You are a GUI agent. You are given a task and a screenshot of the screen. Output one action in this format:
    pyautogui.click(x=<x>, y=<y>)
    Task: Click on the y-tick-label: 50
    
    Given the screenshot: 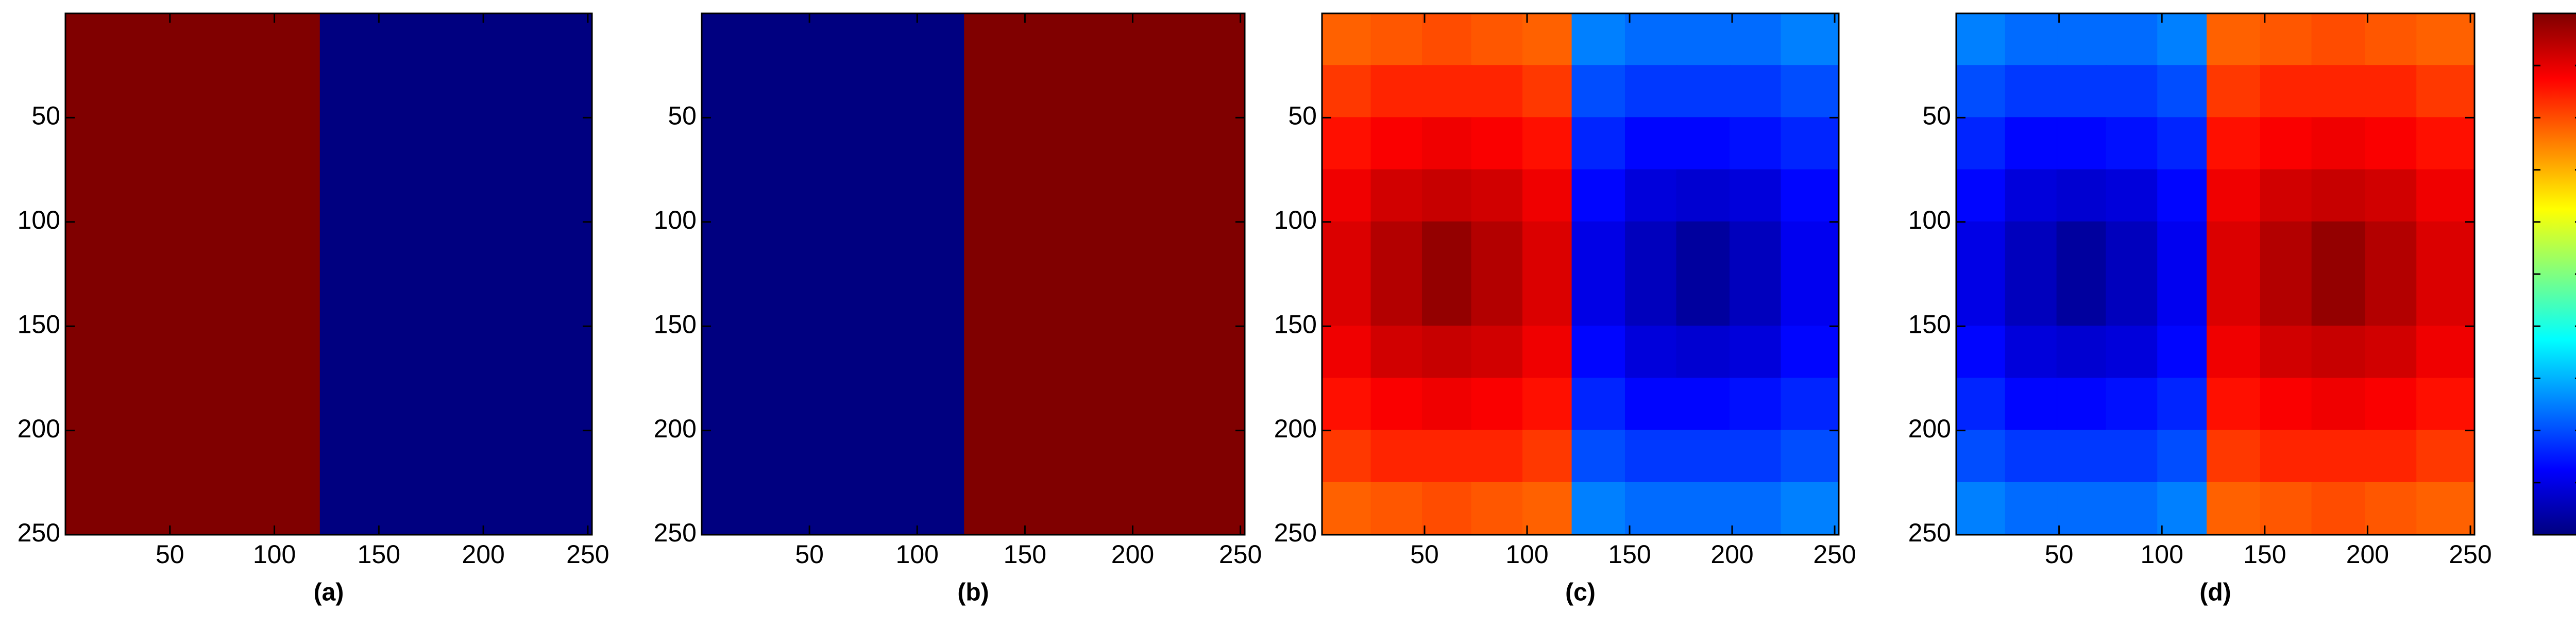 What is the action you would take?
    pyautogui.click(x=1302, y=115)
    